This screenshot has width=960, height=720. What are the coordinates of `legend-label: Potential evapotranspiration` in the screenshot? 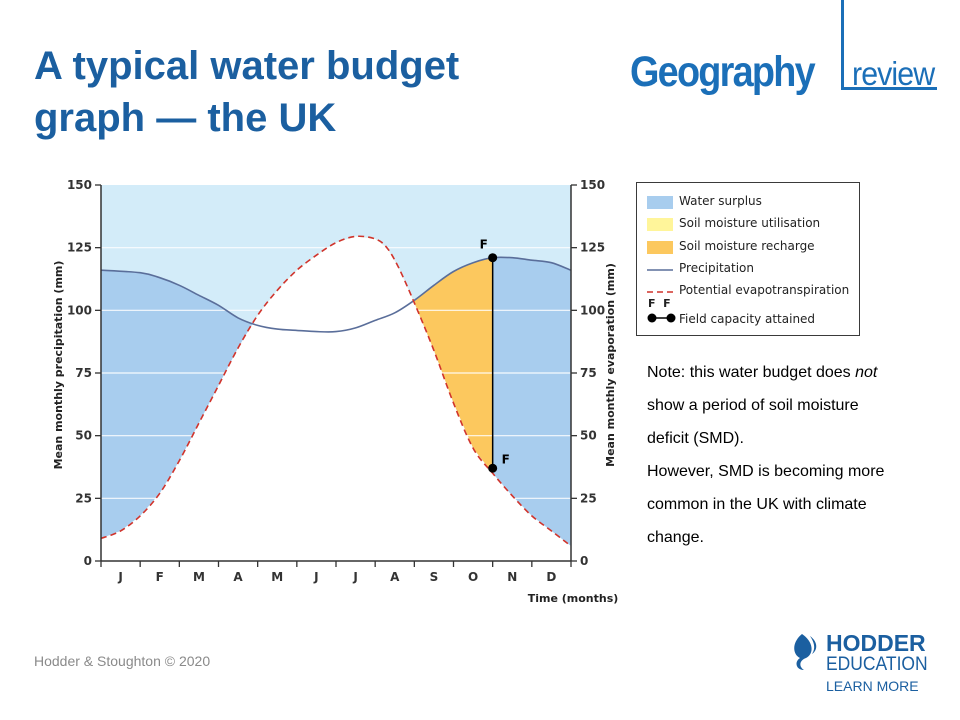 It's located at (764, 290).